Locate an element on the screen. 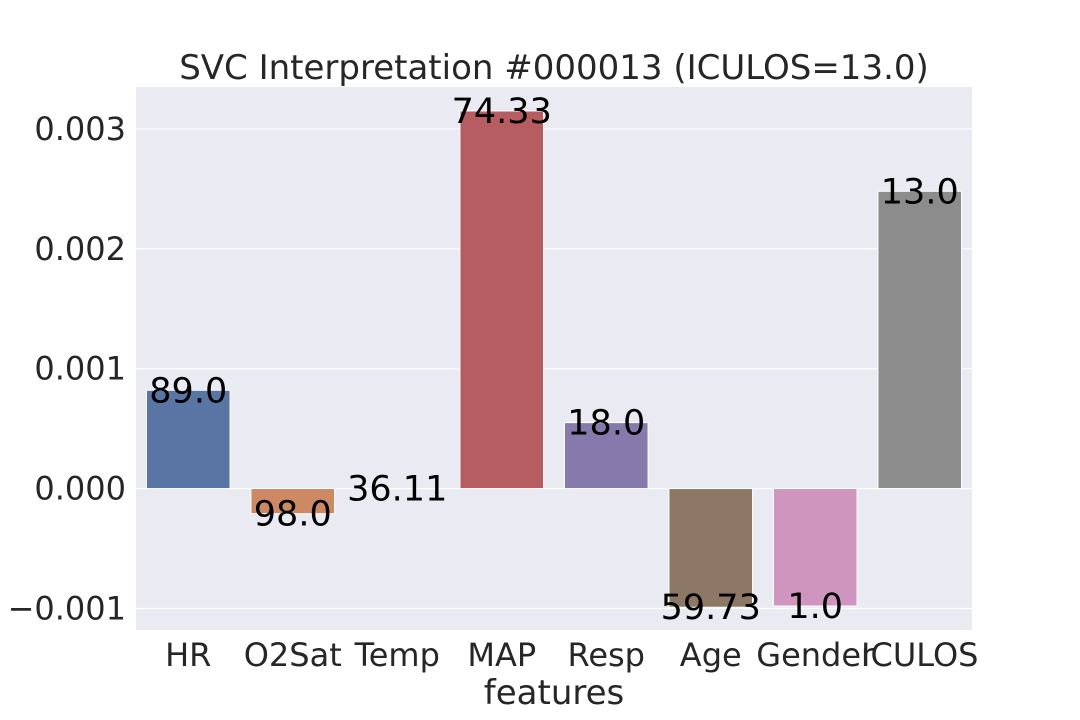  bar-value-label: 13.0 is located at coordinates (920, 192).